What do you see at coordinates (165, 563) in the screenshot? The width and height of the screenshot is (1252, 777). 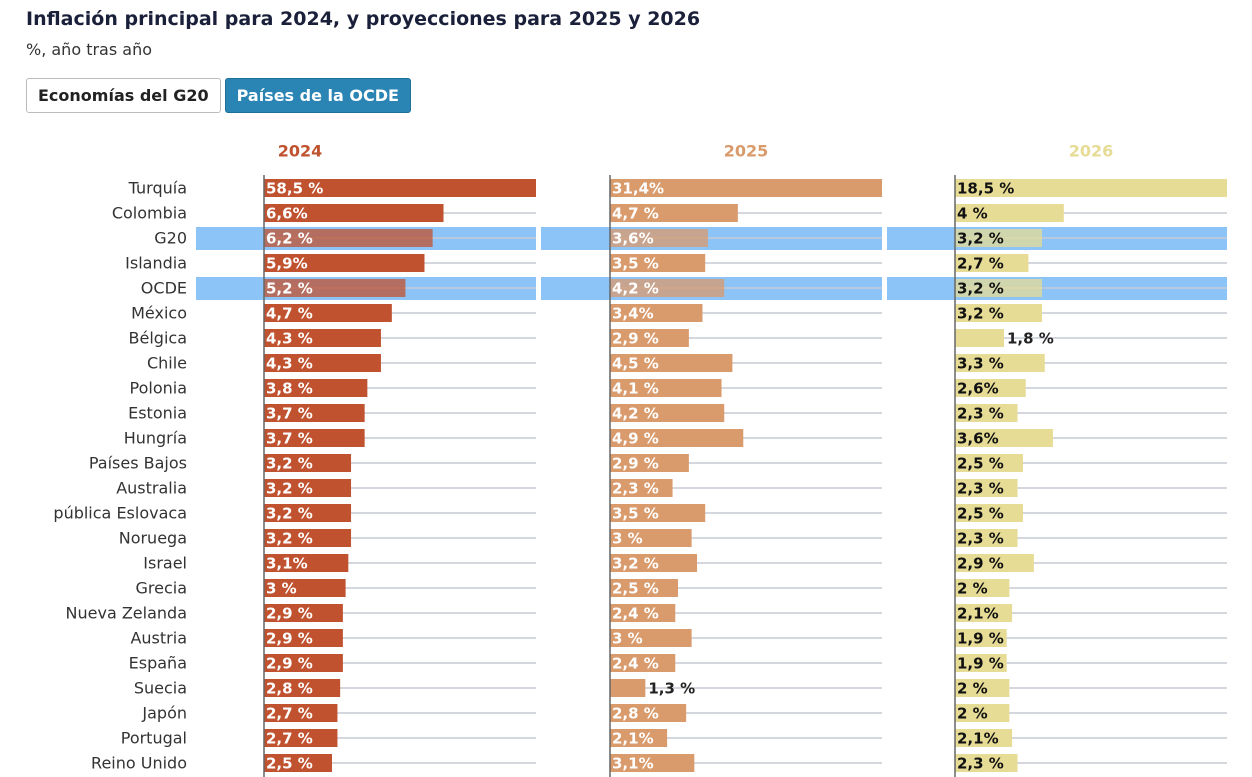 I see `category-label: Israel` at bounding box center [165, 563].